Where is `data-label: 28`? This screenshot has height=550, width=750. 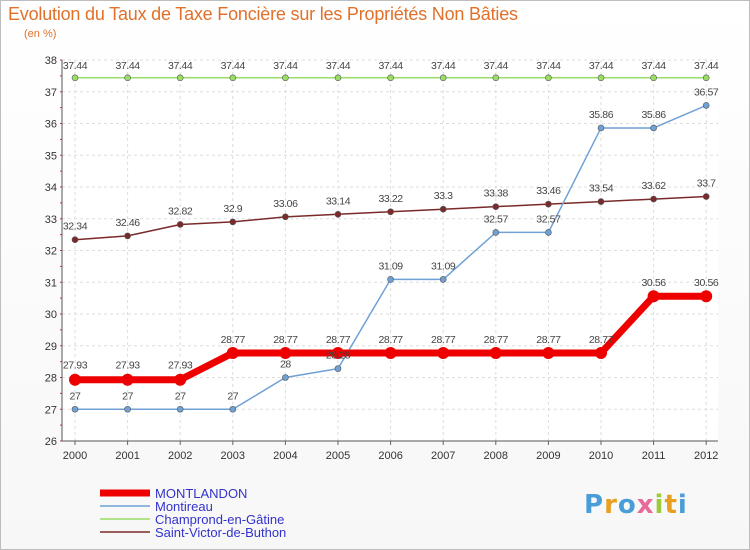
data-label: 28 is located at coordinates (285, 365).